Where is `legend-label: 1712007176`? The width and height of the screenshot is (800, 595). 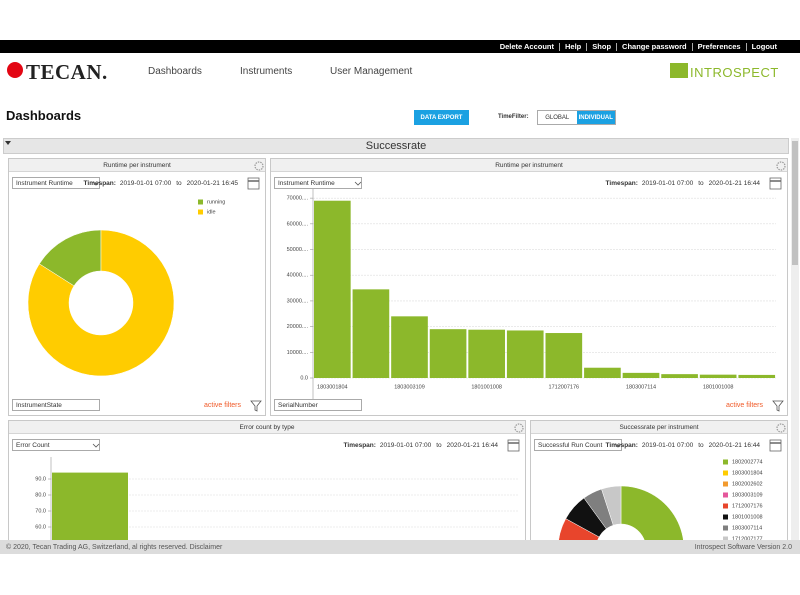
legend-label: 1712007176 is located at coordinates (747, 506).